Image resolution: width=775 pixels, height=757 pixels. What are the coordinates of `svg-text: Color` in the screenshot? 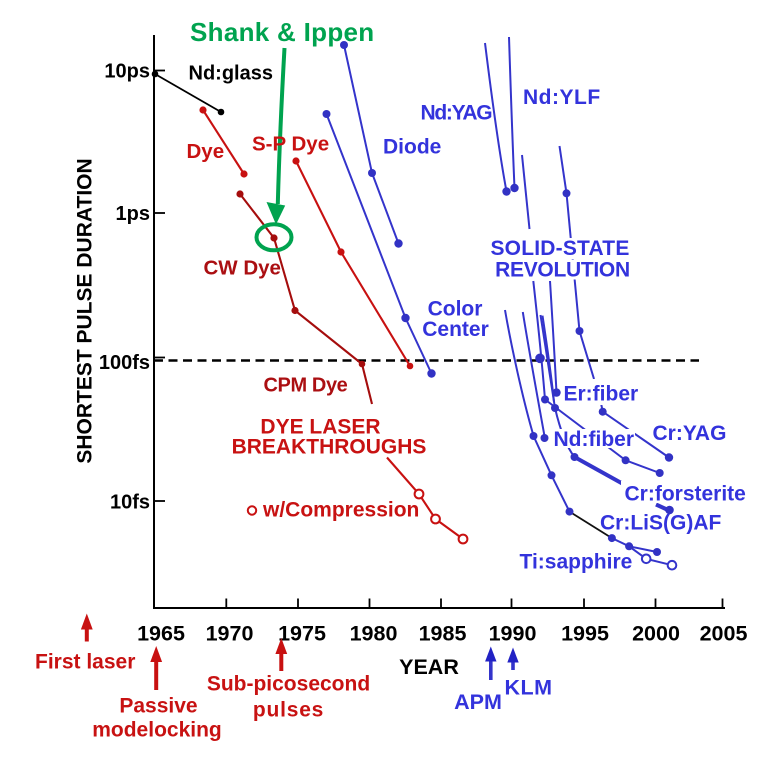 It's located at (455, 309).